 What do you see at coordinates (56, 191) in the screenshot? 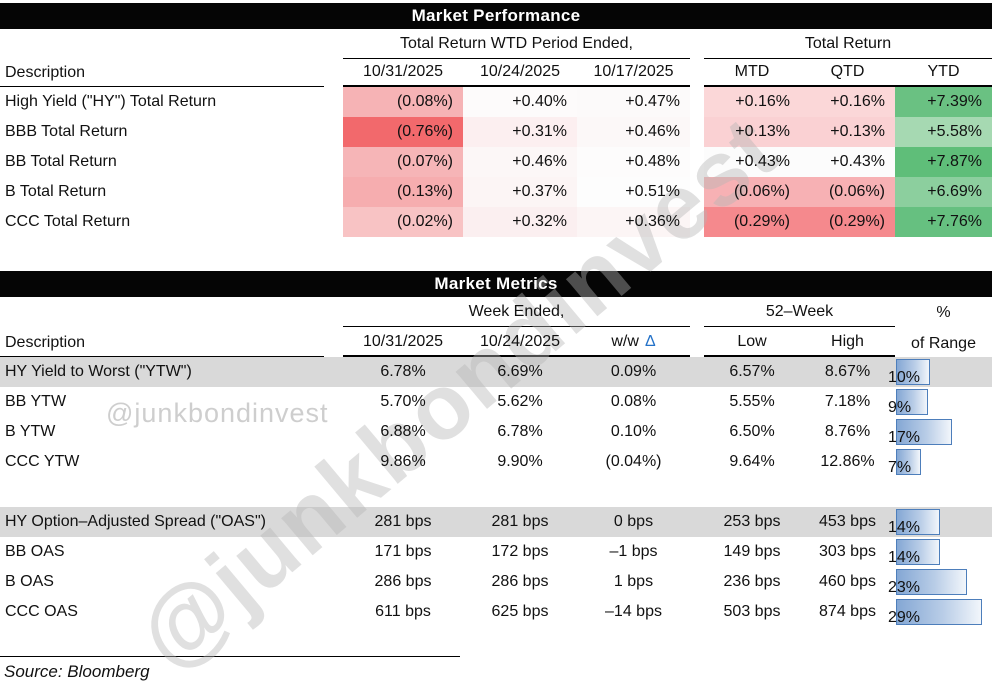
I see `row-description: B Total Return` at bounding box center [56, 191].